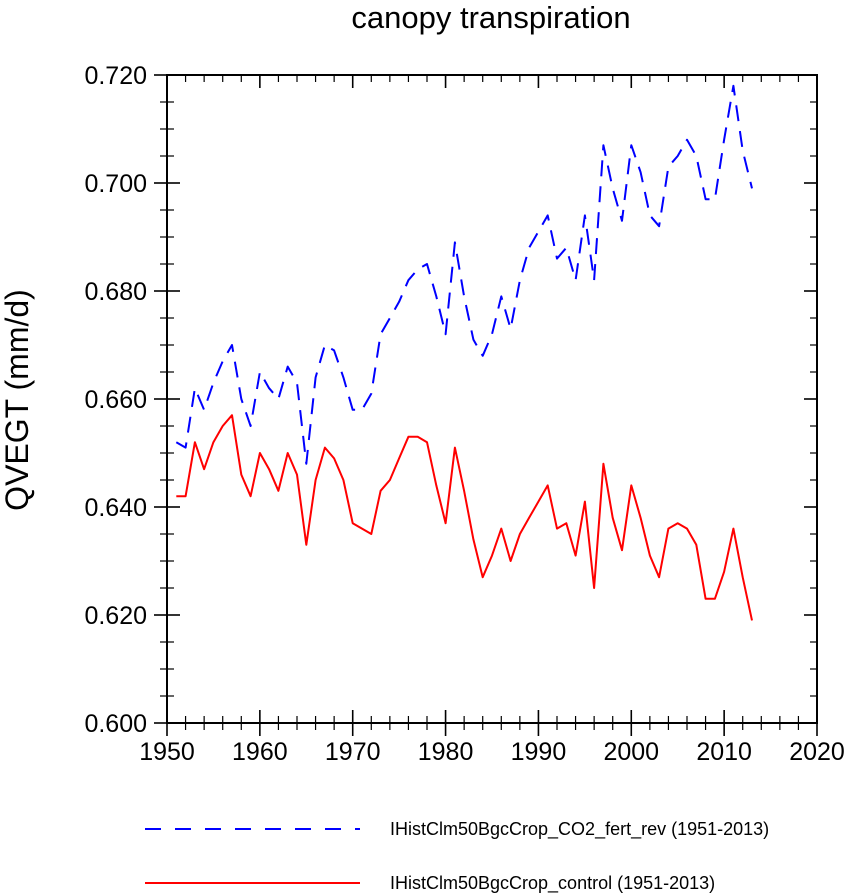 The height and width of the screenshot is (895, 848). I want to click on x-tick-label: 1960, so click(260, 752).